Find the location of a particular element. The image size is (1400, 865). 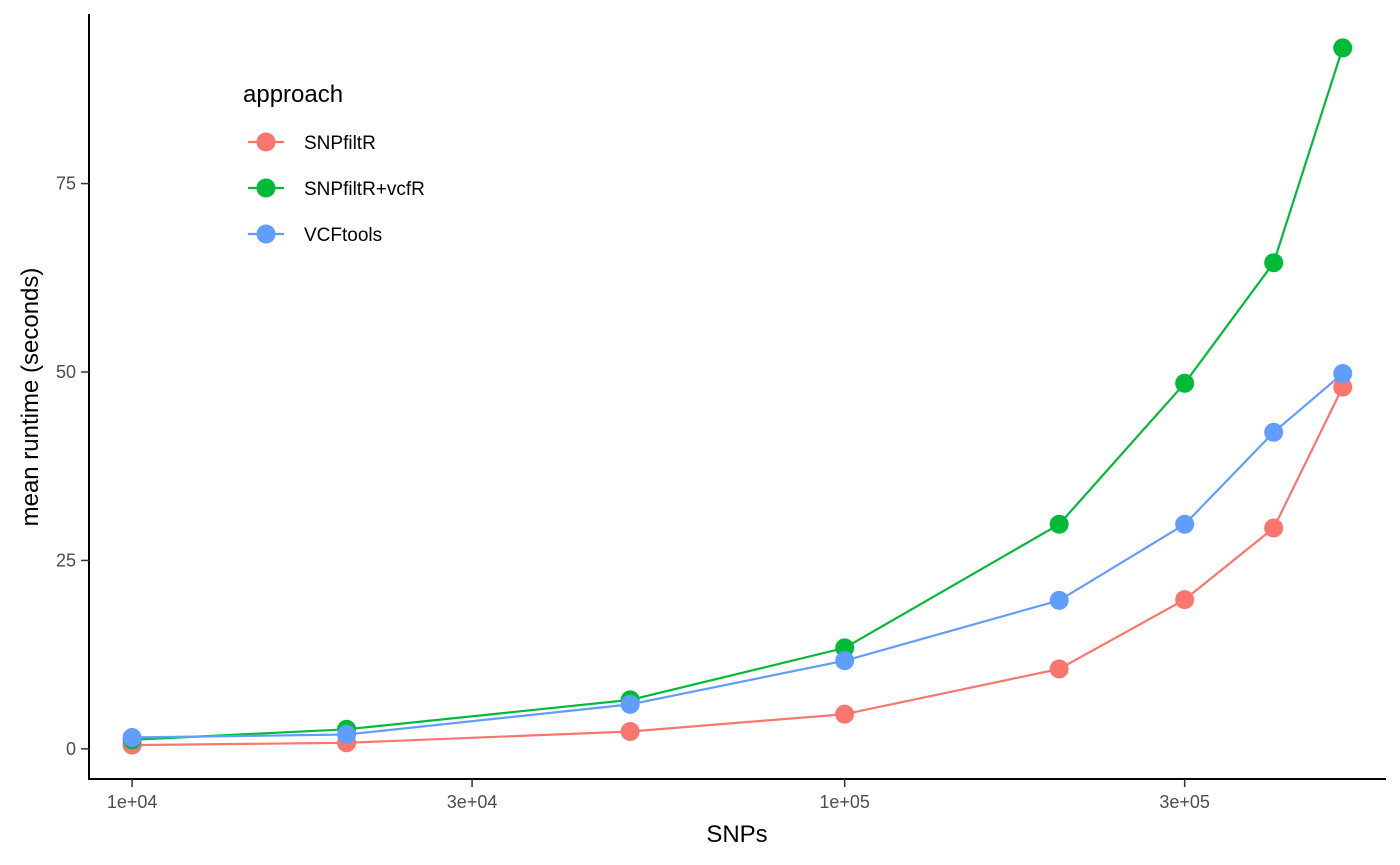

legend-title: approach is located at coordinates (293, 94).